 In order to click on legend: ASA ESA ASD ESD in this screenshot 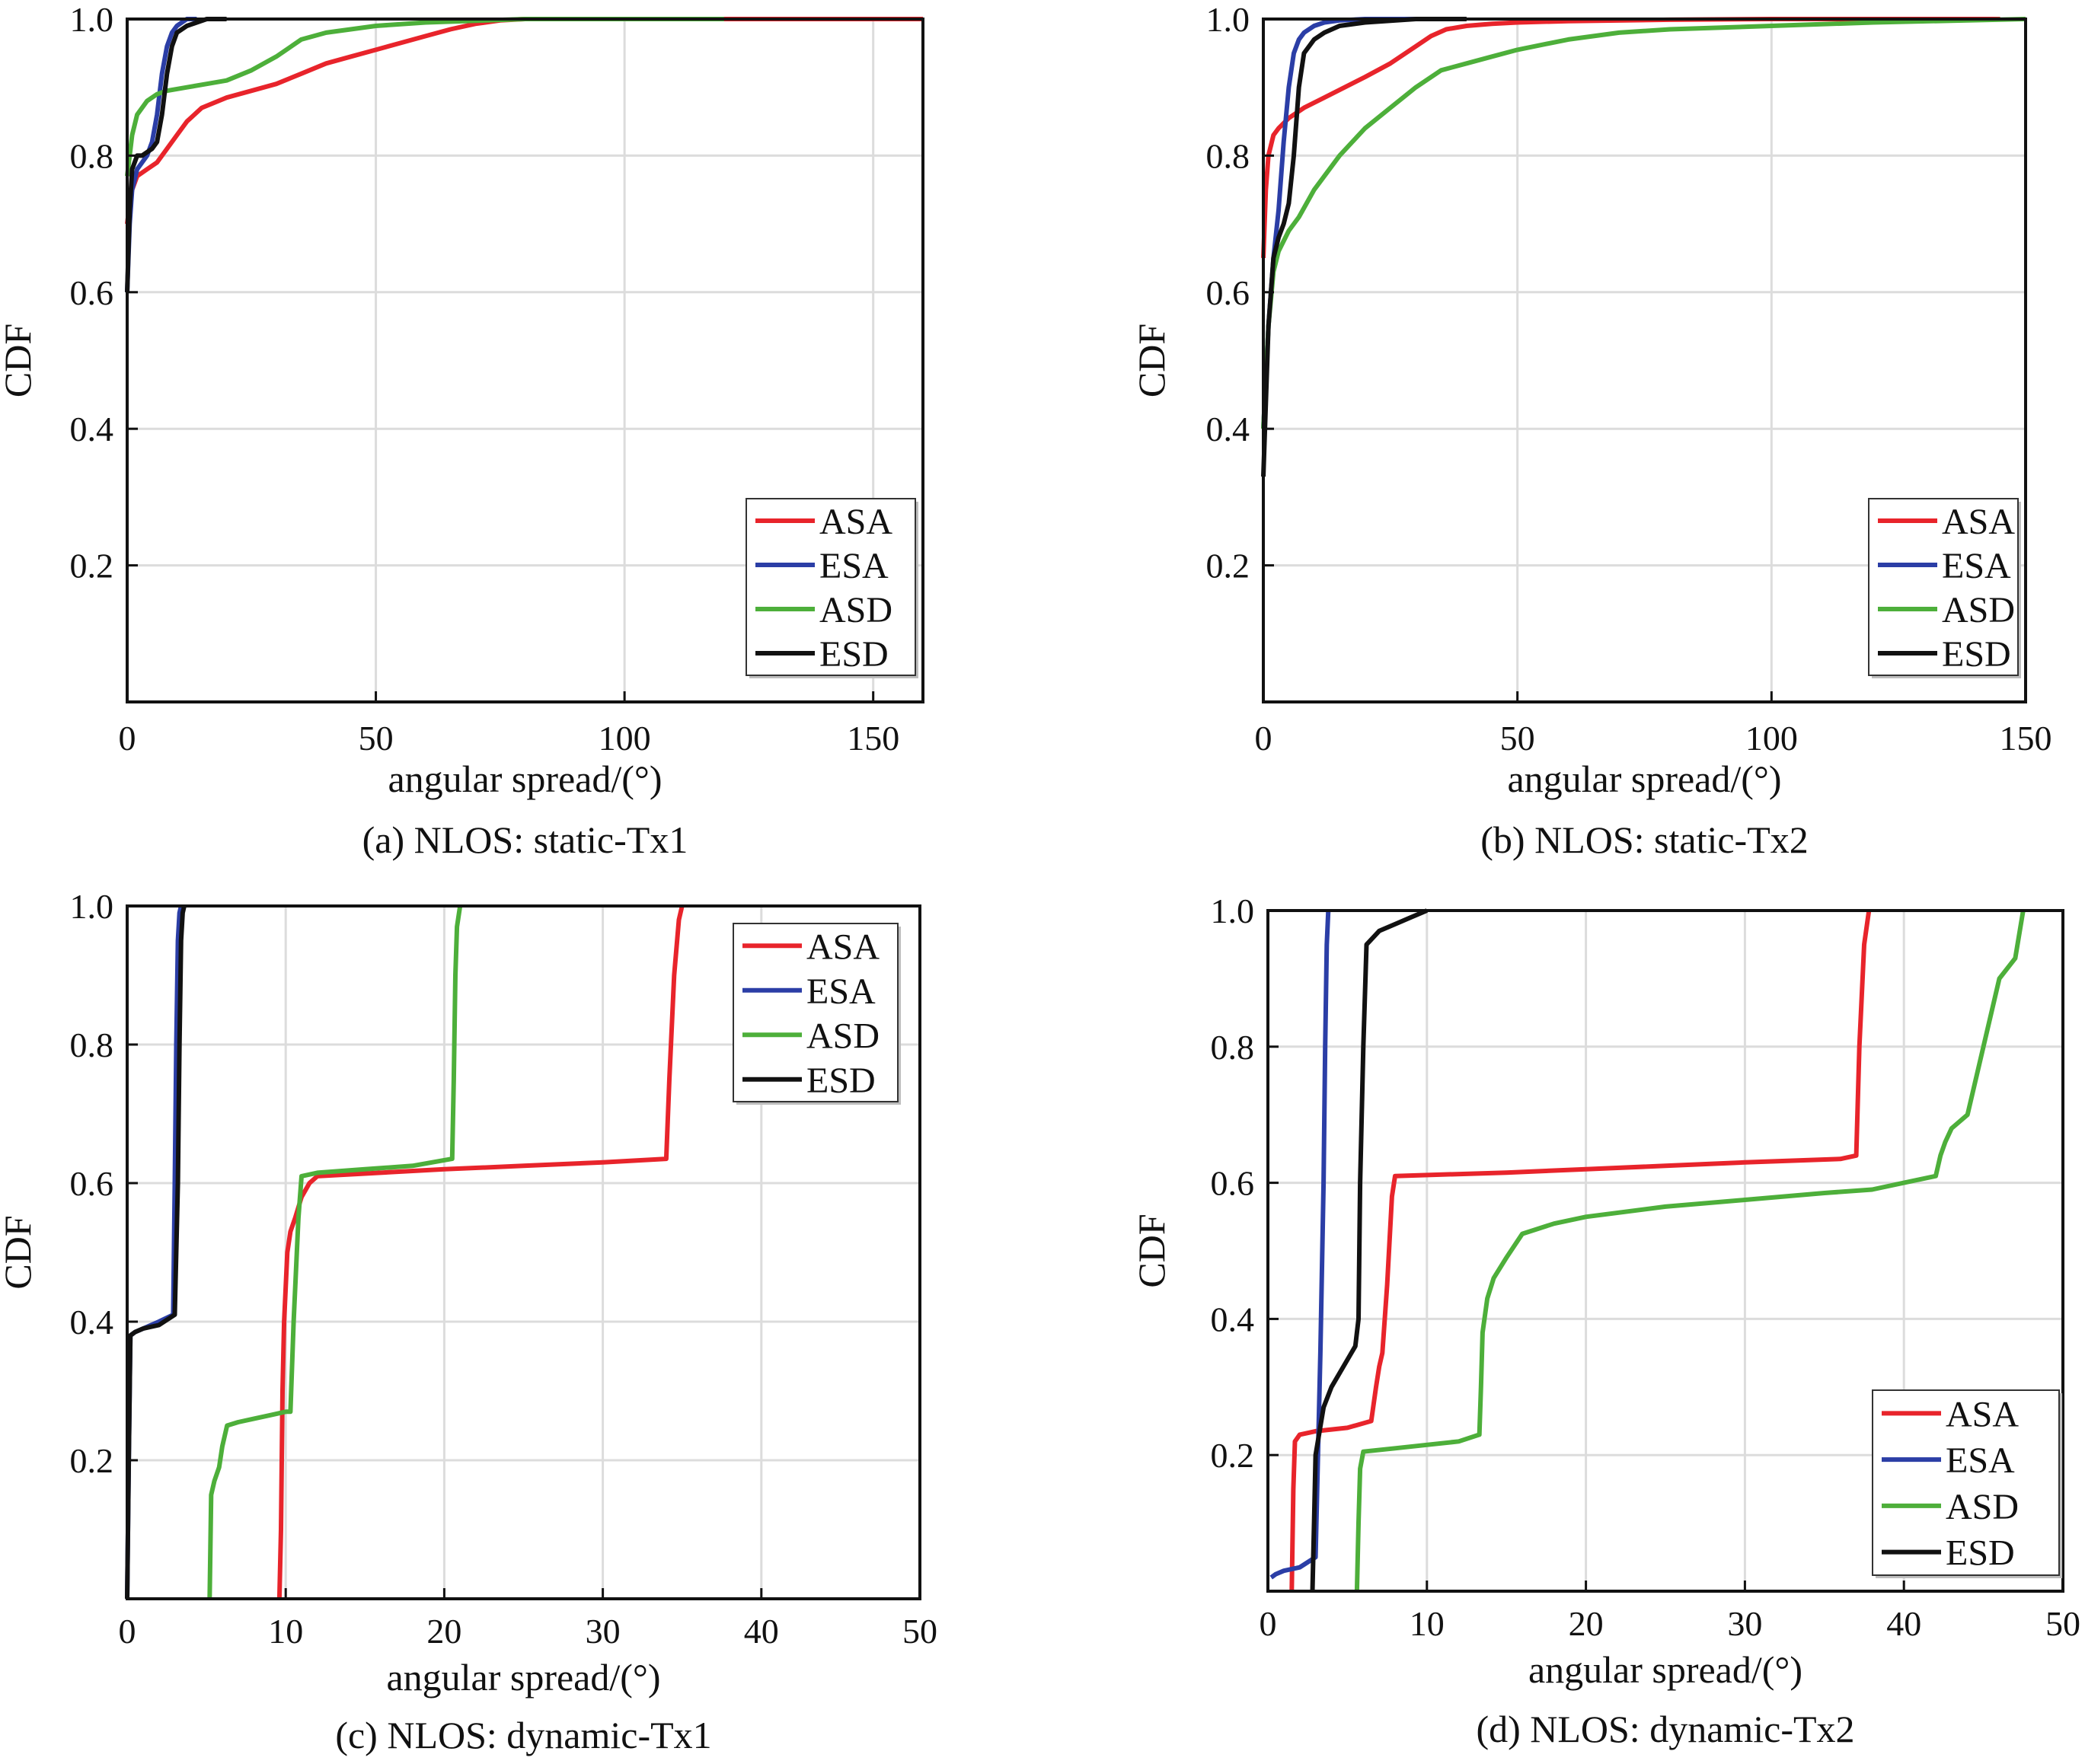, I will do `click(1967, 1483)`.